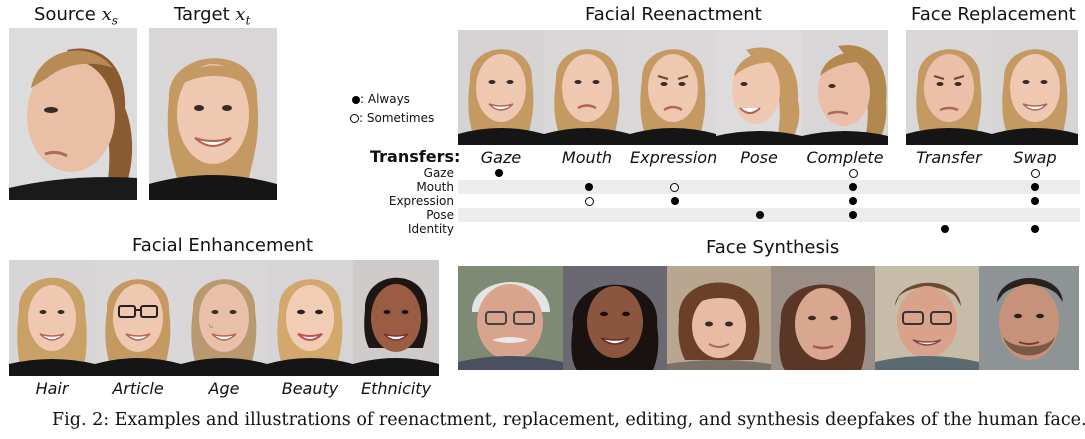 This screenshot has width=1085, height=439. What do you see at coordinates (587, 87) in the screenshot?
I see `reenactment-mouth-image` at bounding box center [587, 87].